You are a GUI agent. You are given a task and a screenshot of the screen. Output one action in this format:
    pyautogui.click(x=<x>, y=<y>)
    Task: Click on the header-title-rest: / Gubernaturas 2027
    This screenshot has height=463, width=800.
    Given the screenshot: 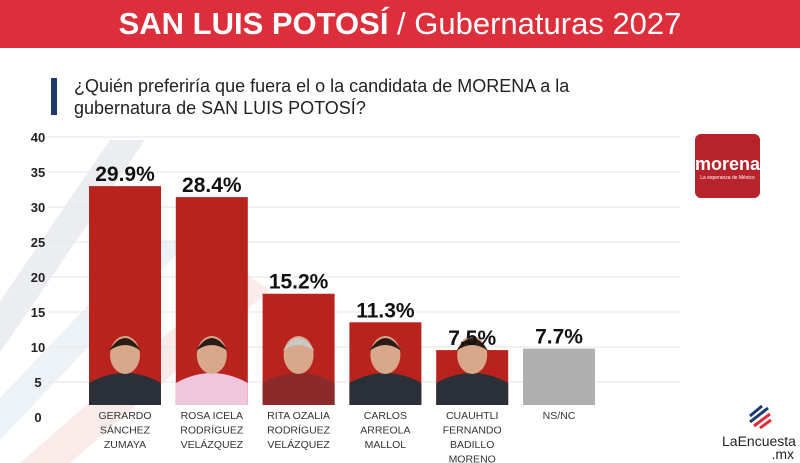 What is the action you would take?
    pyautogui.click(x=535, y=23)
    